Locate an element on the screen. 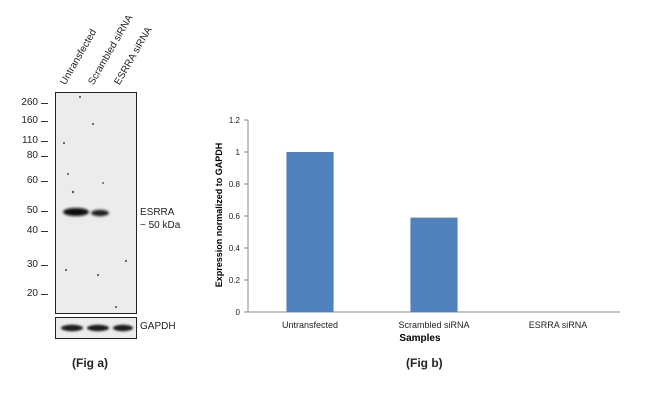  y-tick-label: 0.2 is located at coordinates (235, 280).